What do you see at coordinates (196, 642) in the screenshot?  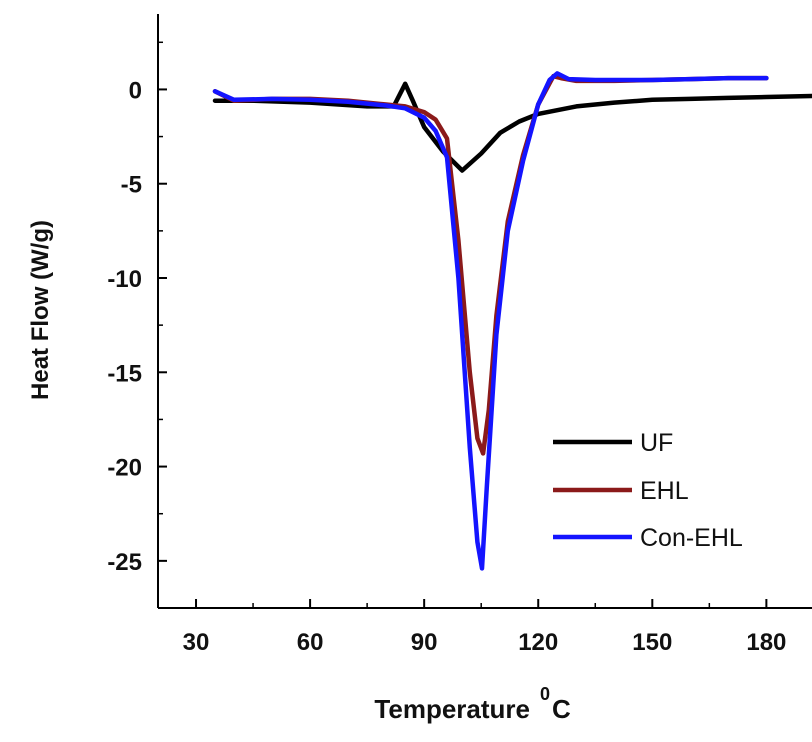 I see `x-tick-label: 30` at bounding box center [196, 642].